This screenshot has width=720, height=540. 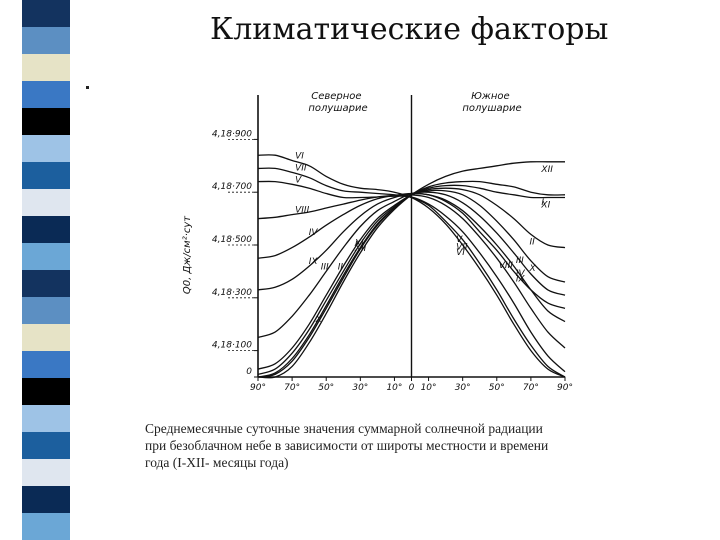 I want to click on series-label-south: I, so click(x=542, y=203).